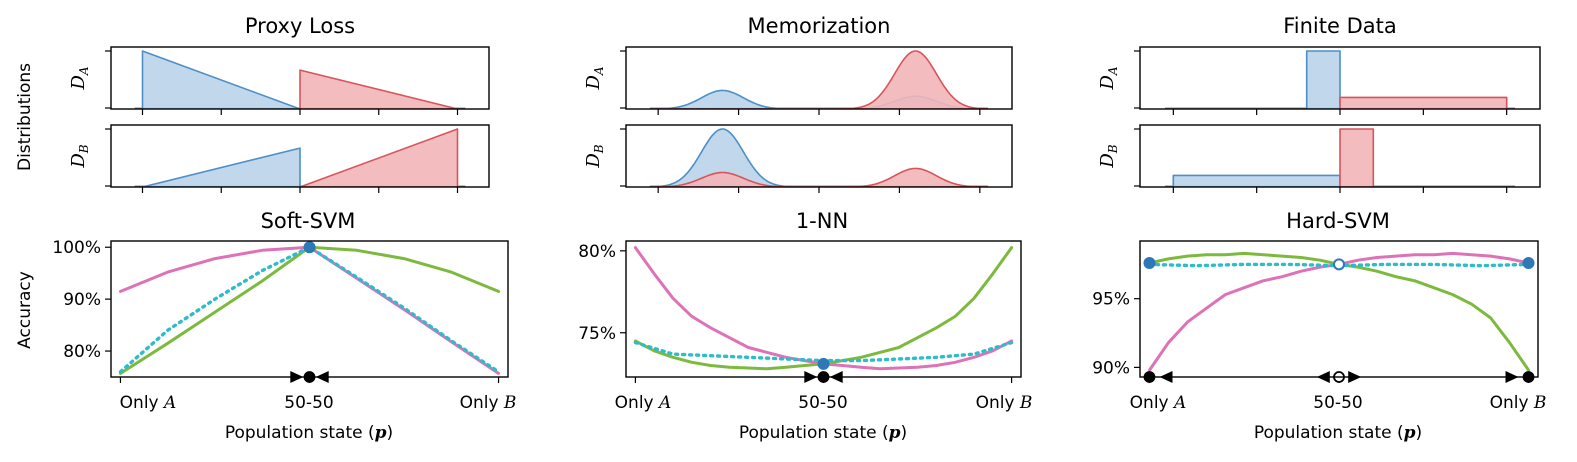 This screenshot has width=1577, height=462. I want to click on frame-proxy-DA, so click(300, 78).